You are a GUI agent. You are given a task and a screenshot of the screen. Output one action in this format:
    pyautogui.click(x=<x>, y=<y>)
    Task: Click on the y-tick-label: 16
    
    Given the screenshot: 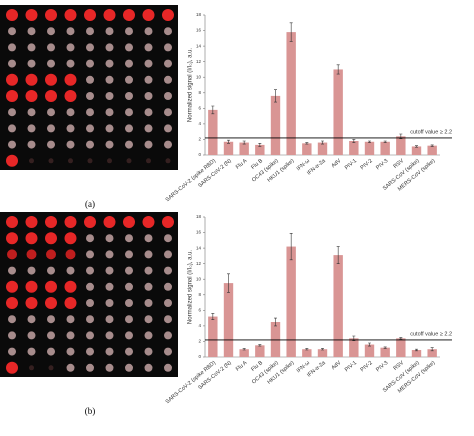 What is the action you would take?
    pyautogui.click(x=199, y=30)
    